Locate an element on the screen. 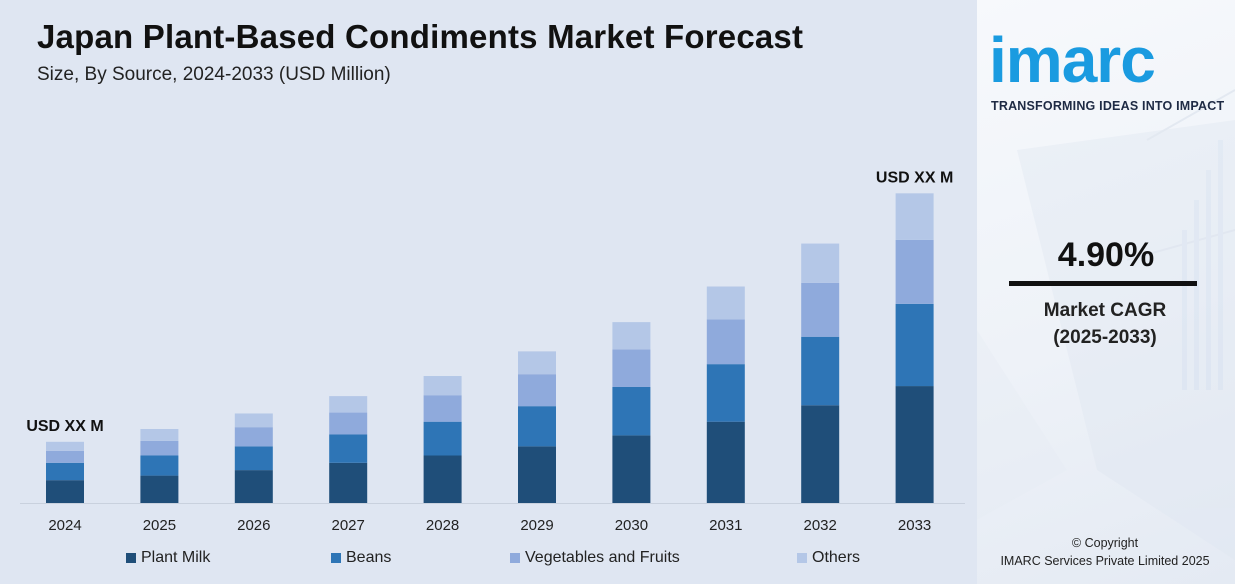 The height and width of the screenshot is (584, 1235). x-tick-label: 2026 is located at coordinates (253, 525).